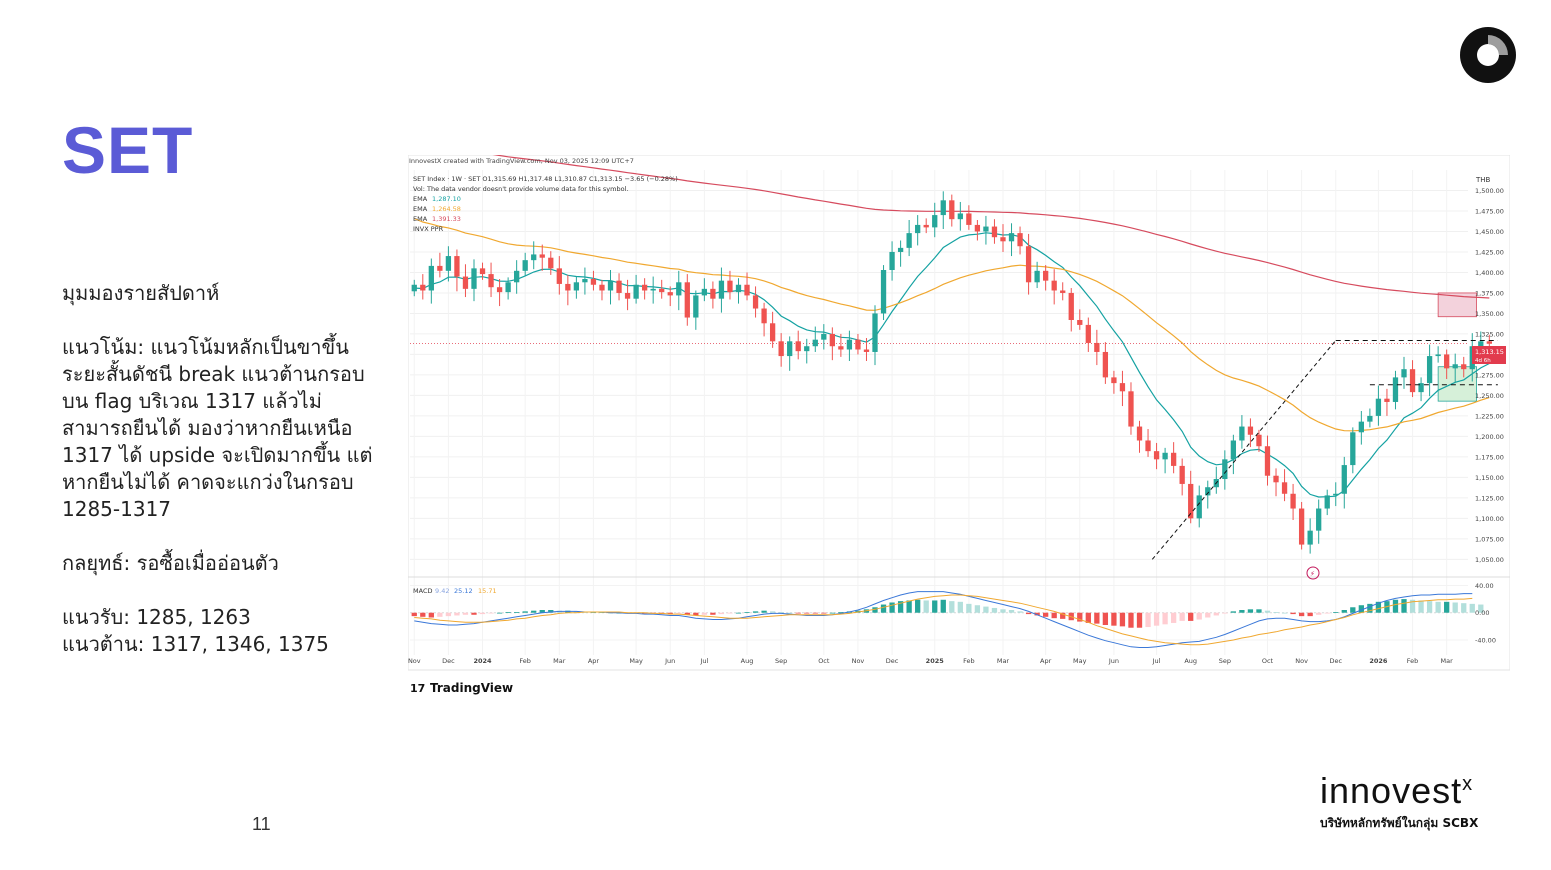 This screenshot has width=1551, height=870. What do you see at coordinates (636, 661) in the screenshot?
I see `x-tick-label: May` at bounding box center [636, 661].